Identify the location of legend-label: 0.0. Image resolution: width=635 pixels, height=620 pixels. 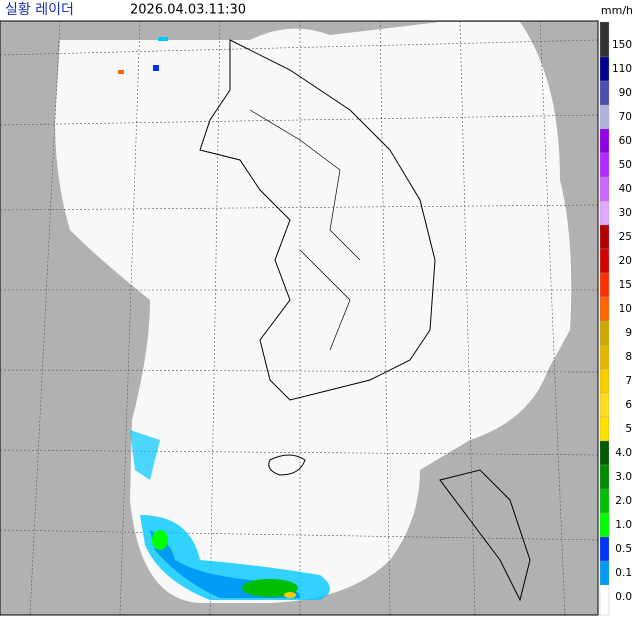
(623, 597).